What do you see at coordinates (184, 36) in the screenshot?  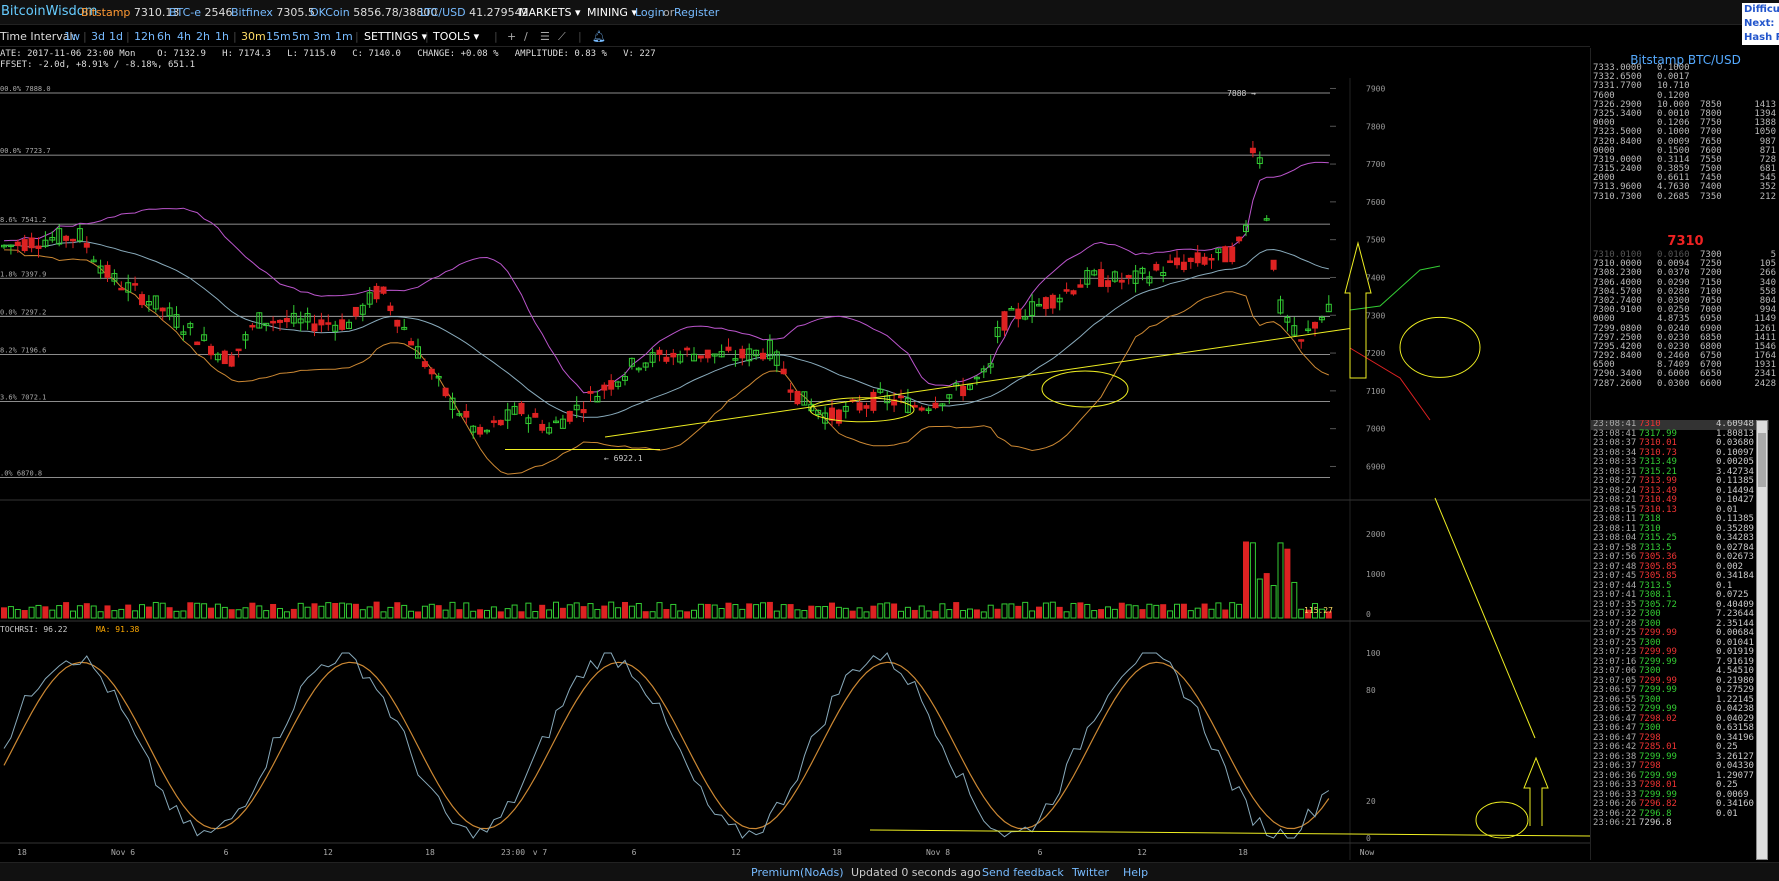 I see `interval-4h: 4h` at bounding box center [184, 36].